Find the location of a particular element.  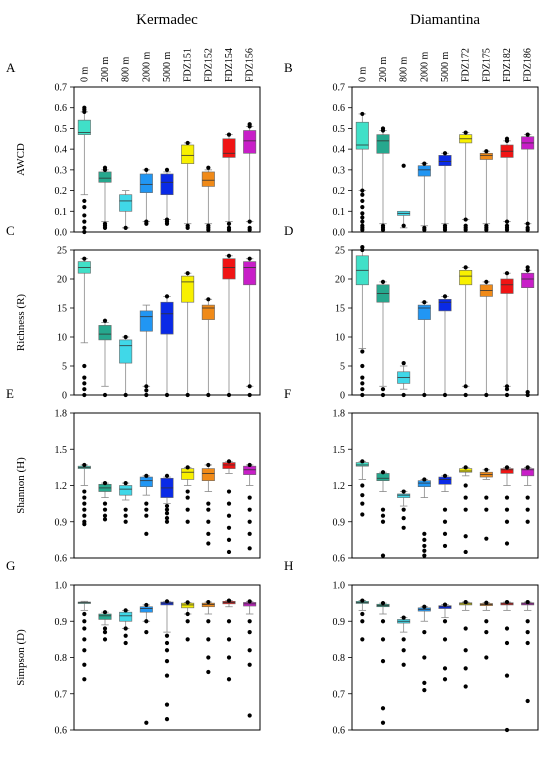

category-label: FDZ182 is located at coordinates (507, 65).